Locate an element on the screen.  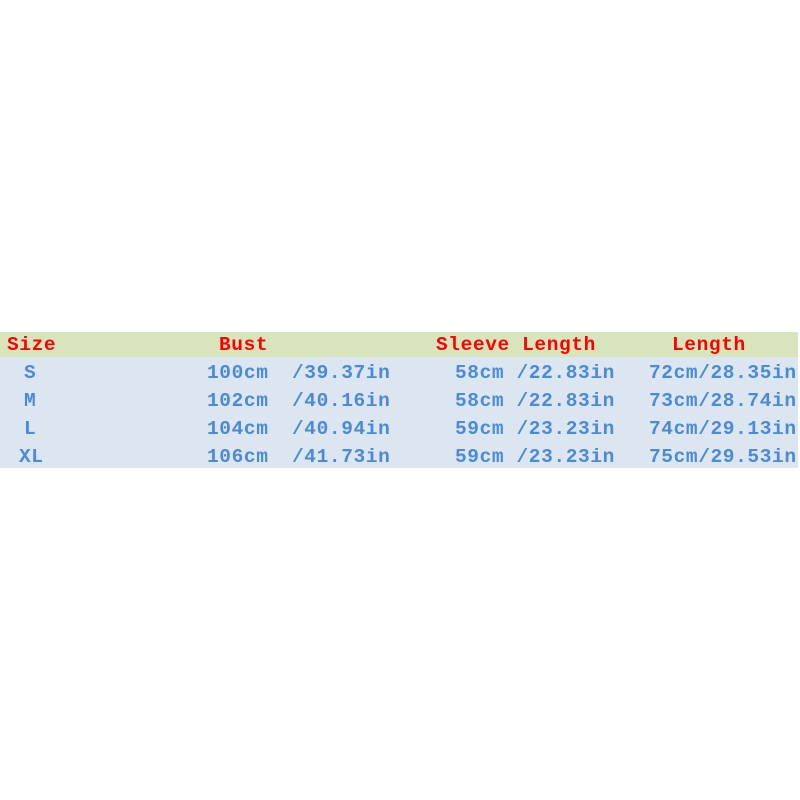
cell-length: 75cm/29.53in is located at coordinates (723, 457).